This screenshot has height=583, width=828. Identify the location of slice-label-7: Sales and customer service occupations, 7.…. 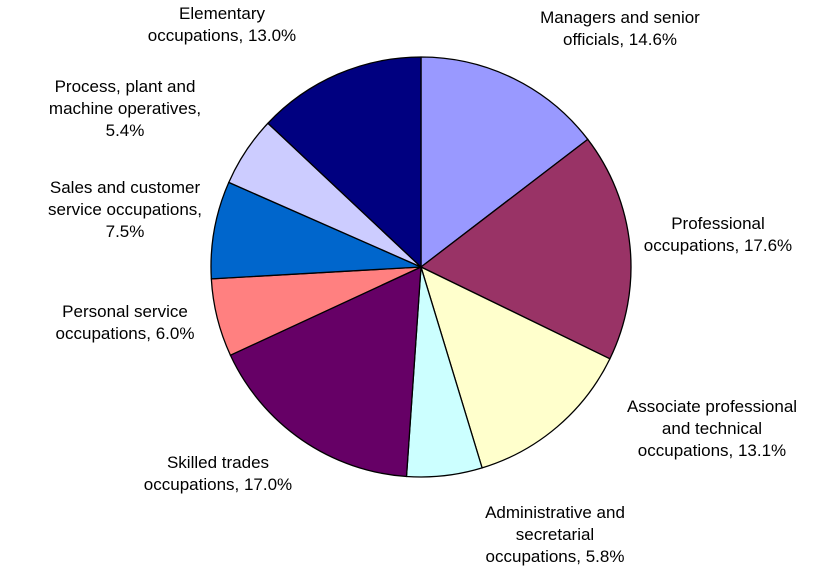
(125, 209).